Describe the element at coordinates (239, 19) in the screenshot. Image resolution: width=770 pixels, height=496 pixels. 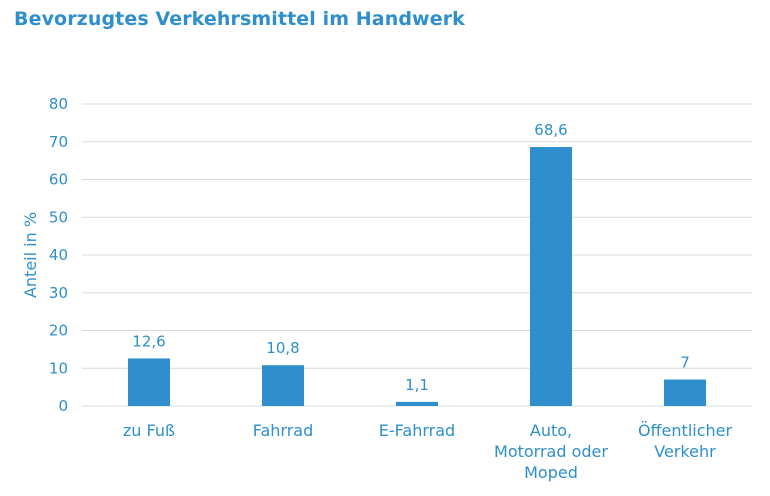
I see `chart-title: Bevorzugtes Verkehrsmittel im Handwerk` at that location.